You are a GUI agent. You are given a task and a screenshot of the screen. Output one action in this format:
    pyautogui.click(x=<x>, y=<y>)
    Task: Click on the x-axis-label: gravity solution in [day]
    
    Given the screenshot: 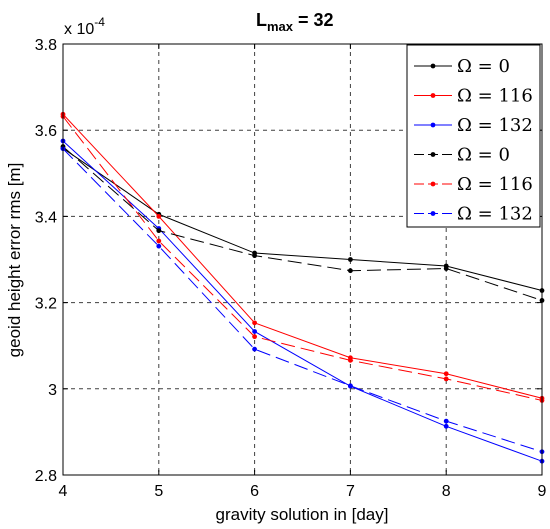 What is the action you would take?
    pyautogui.click(x=302, y=514)
    